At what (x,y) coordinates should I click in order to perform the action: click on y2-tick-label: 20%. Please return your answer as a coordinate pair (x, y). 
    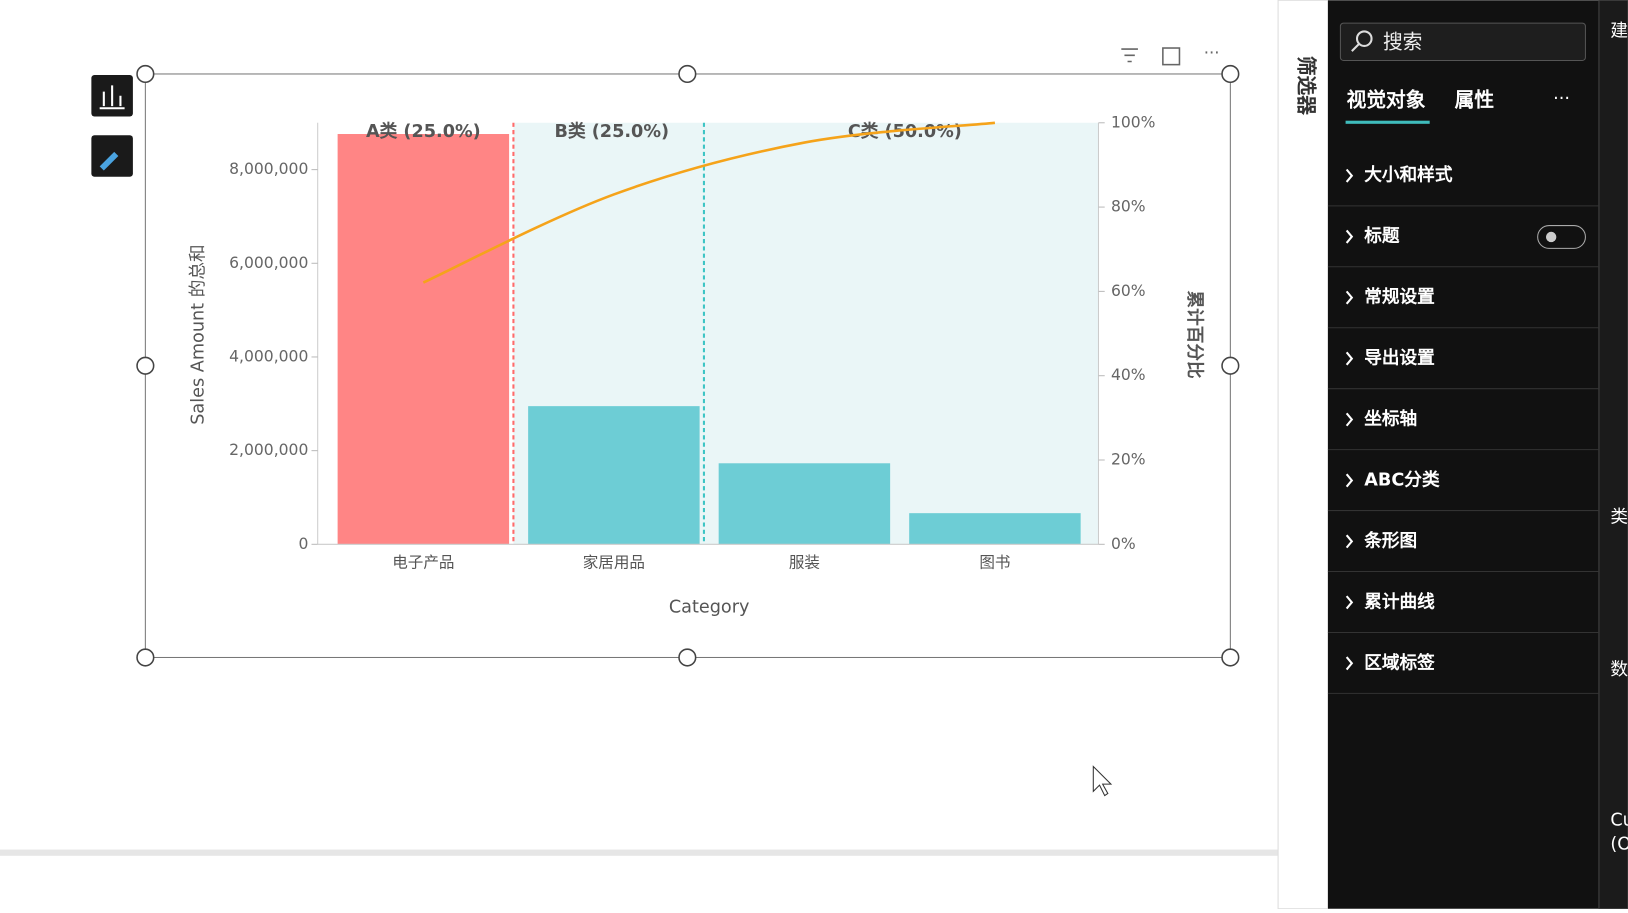
    Looking at the image, I should click on (1128, 460).